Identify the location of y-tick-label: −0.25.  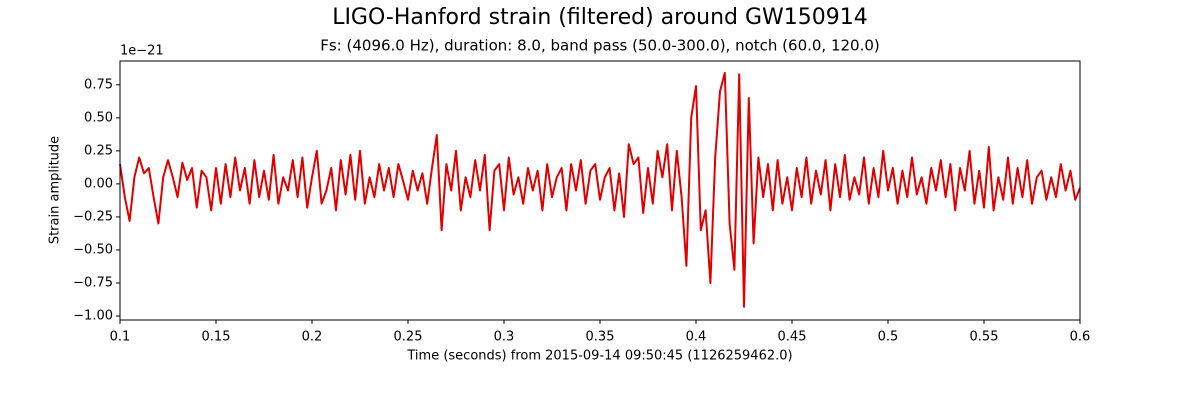
(93, 216).